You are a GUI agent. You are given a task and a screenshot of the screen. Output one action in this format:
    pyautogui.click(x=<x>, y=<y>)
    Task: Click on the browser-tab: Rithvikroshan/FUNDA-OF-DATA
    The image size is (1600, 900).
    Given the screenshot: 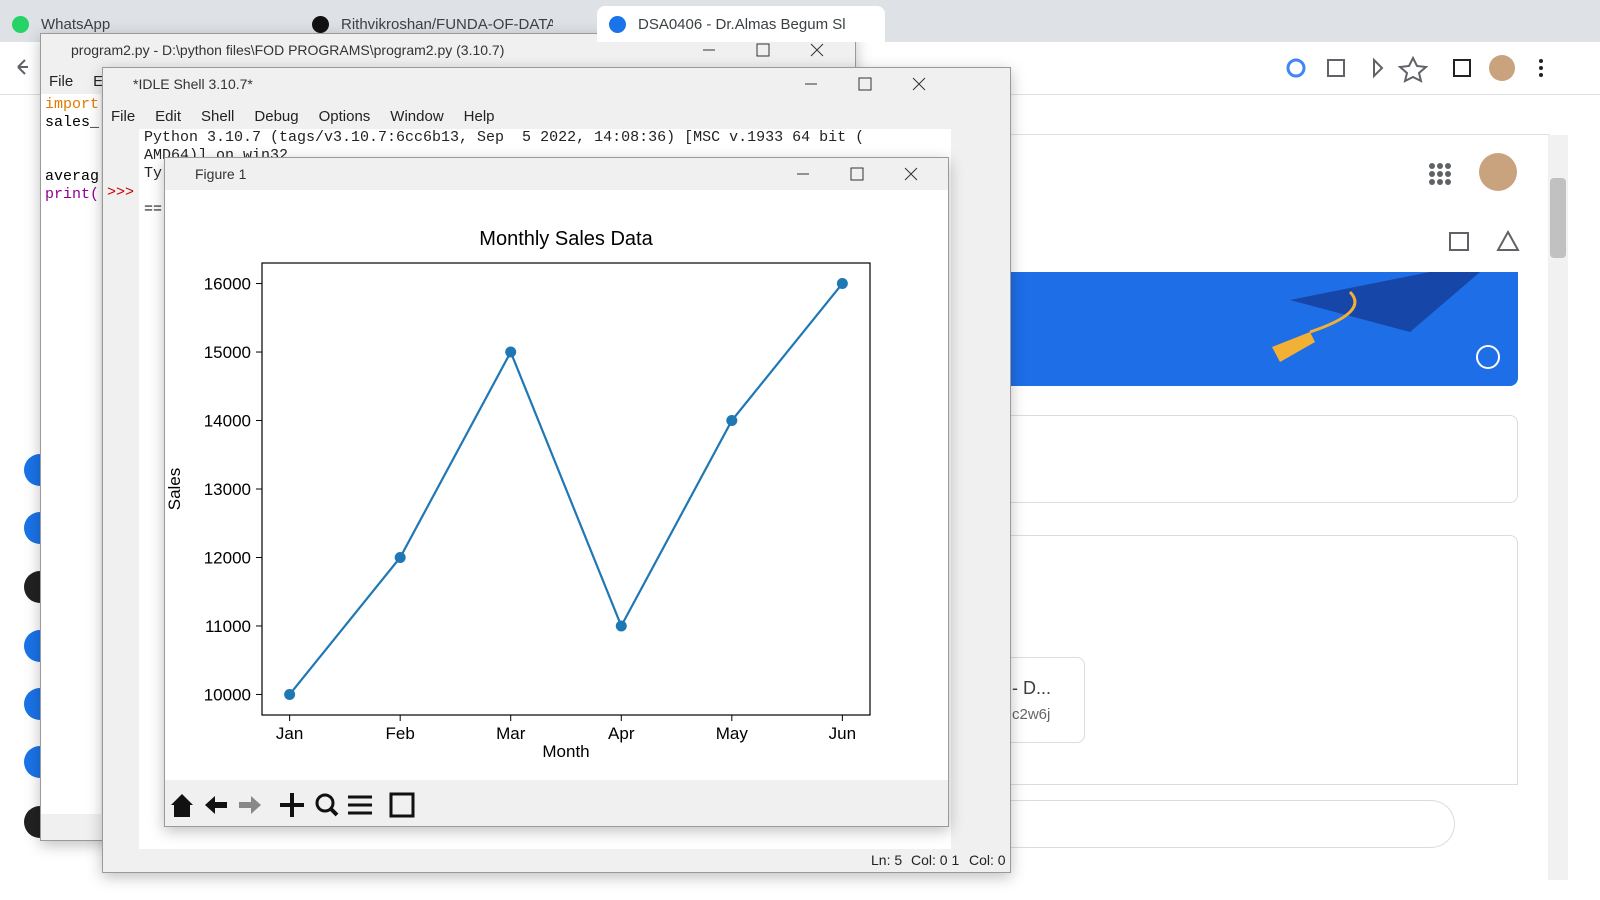 What is the action you would take?
    pyautogui.click(x=446, y=24)
    